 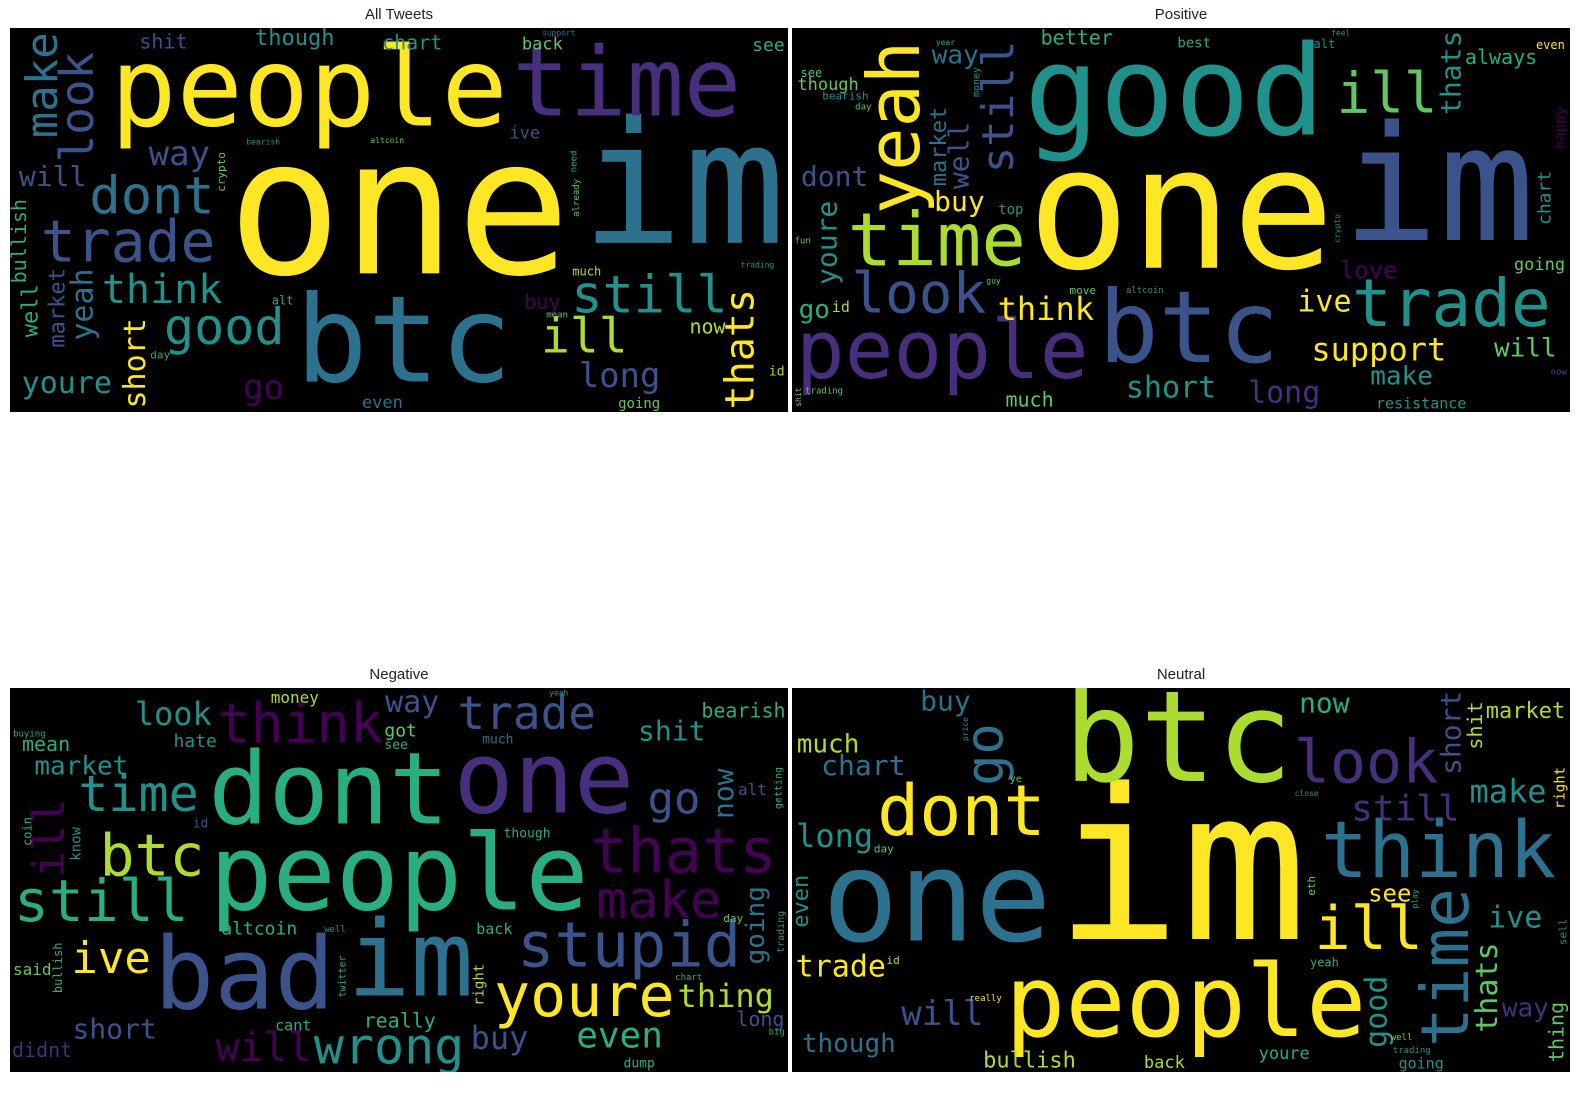 I want to click on word-ye: ye, so click(x=1016, y=779).